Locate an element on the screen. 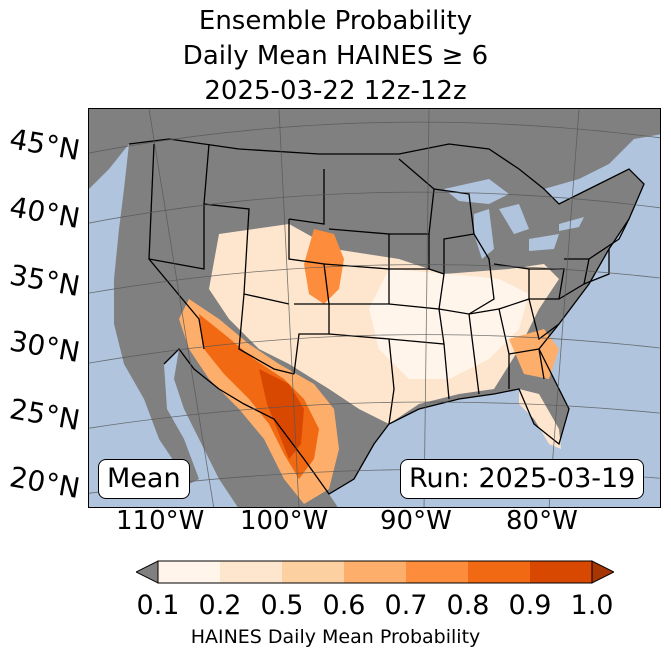  title-line-1: Ensemble Probability is located at coordinates (335, 21).